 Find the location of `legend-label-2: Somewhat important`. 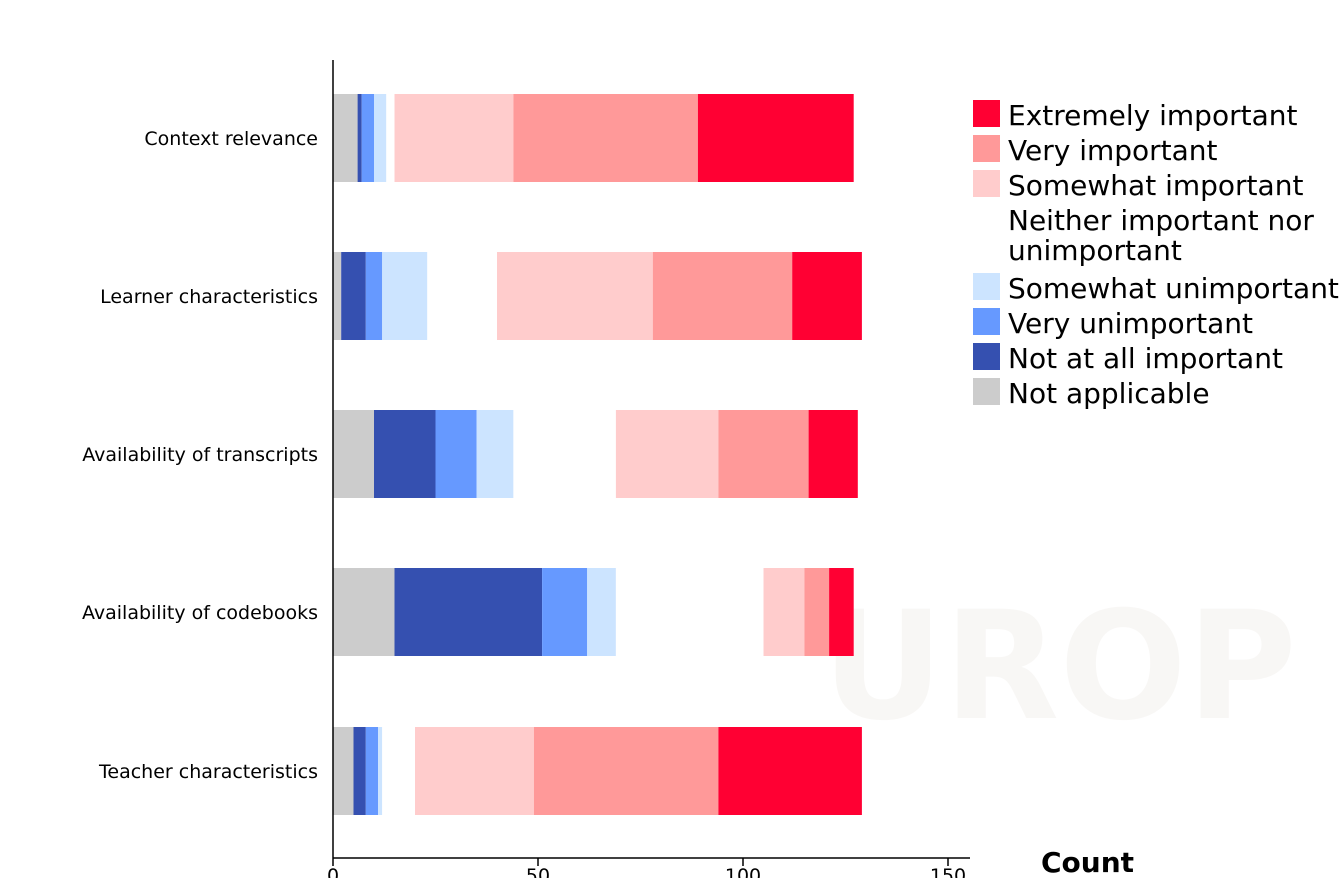

legend-label-2: Somewhat important is located at coordinates (1155, 185).